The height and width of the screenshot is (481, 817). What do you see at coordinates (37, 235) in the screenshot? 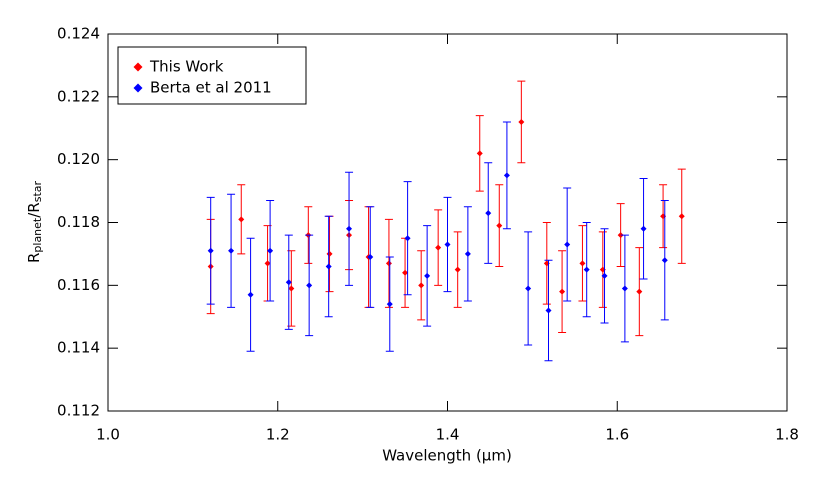
I see `y-label-sub: planet` at bounding box center [37, 235].